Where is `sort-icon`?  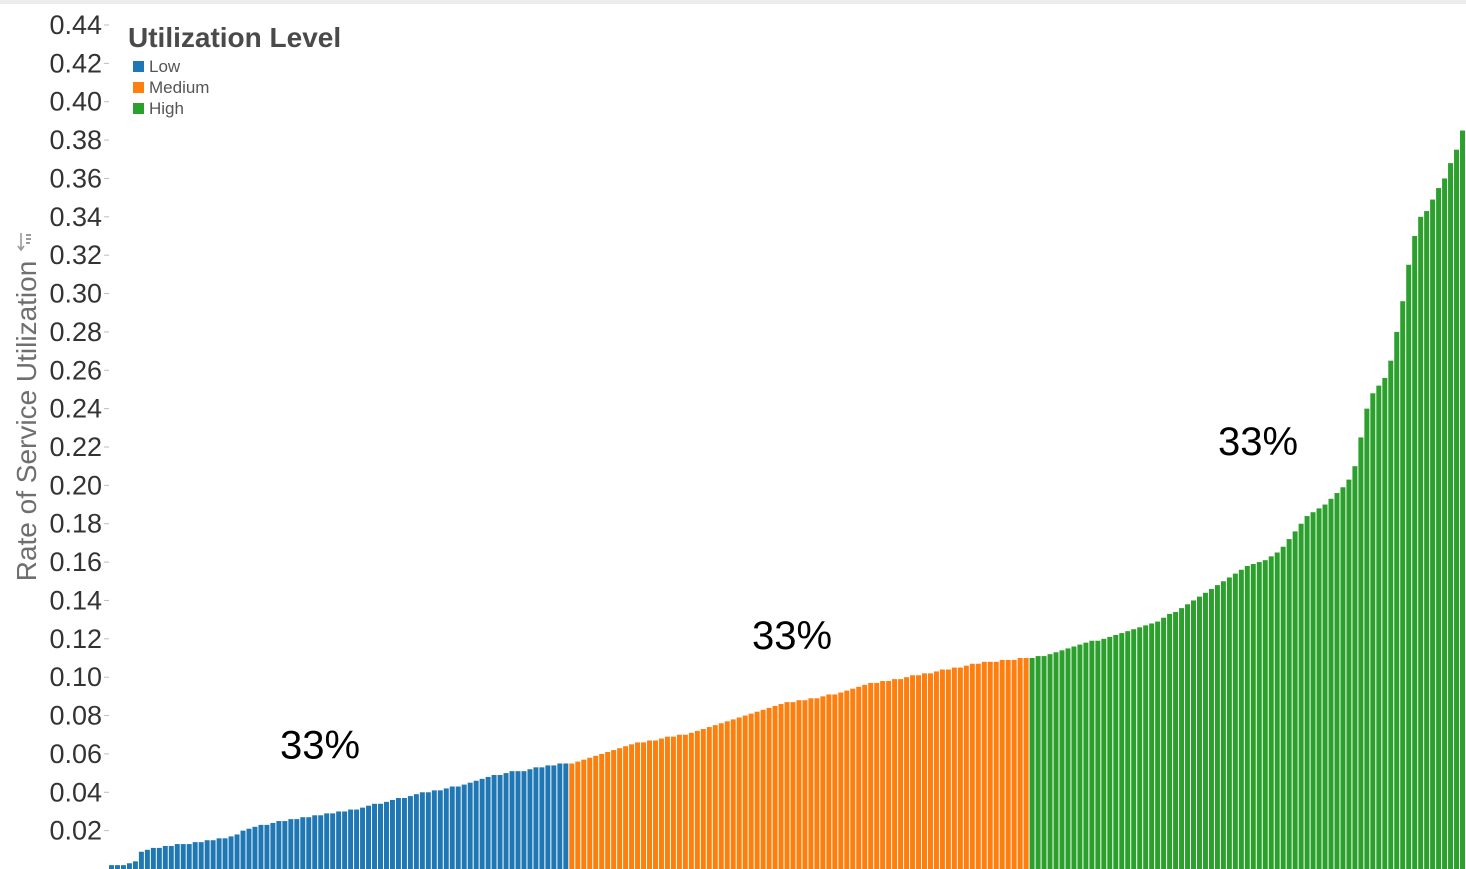
sort-icon is located at coordinates (25, 244).